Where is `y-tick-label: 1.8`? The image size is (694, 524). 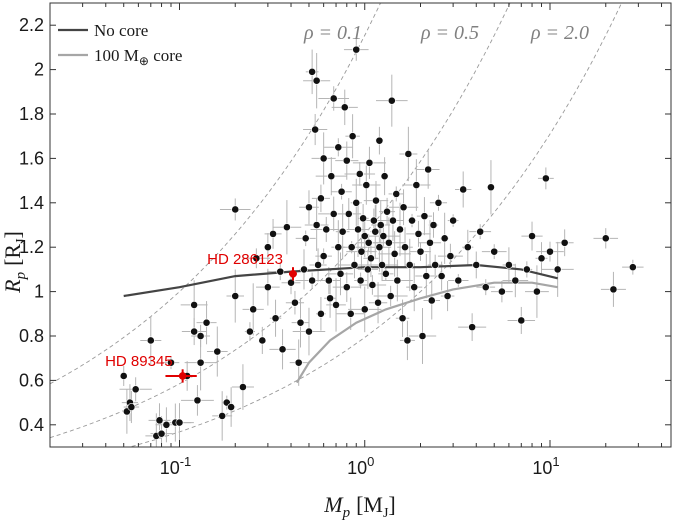 y-tick-label: 1.8 is located at coordinates (31, 114).